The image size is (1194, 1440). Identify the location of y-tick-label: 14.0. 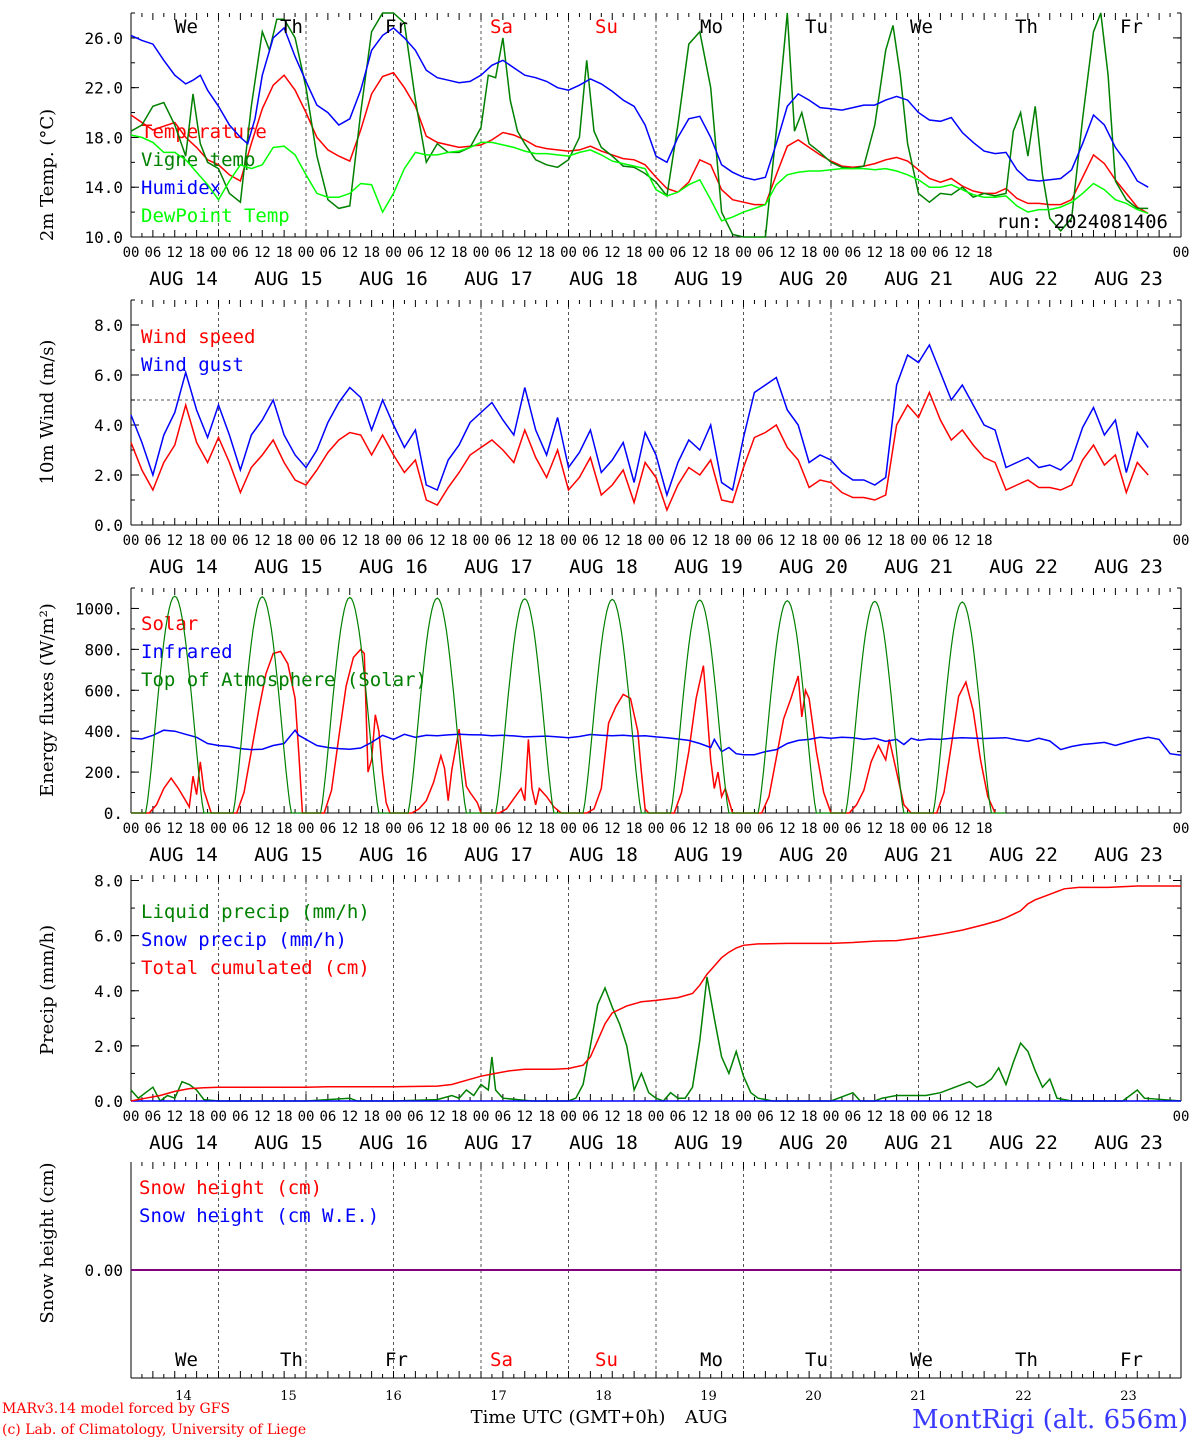
(103, 187).